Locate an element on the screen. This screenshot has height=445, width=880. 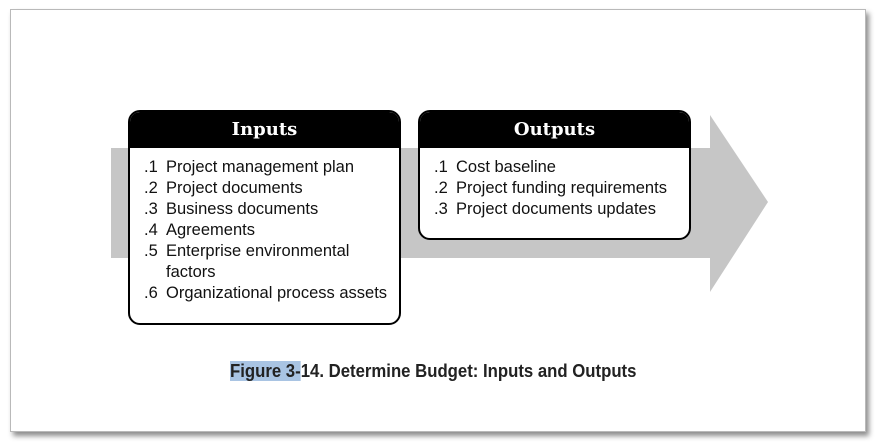
item-text: Enterprise environmental factors is located at coordinates (258, 261).